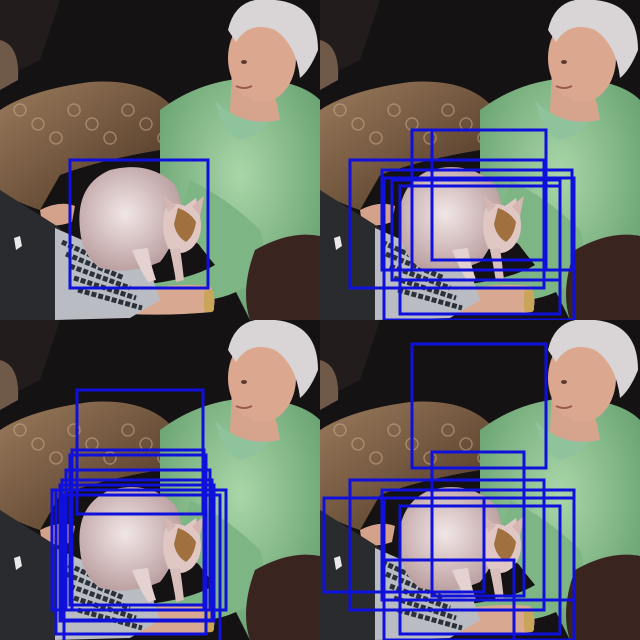 The image size is (640, 640). I want to click on woman-left-hand, so click(377, 214).